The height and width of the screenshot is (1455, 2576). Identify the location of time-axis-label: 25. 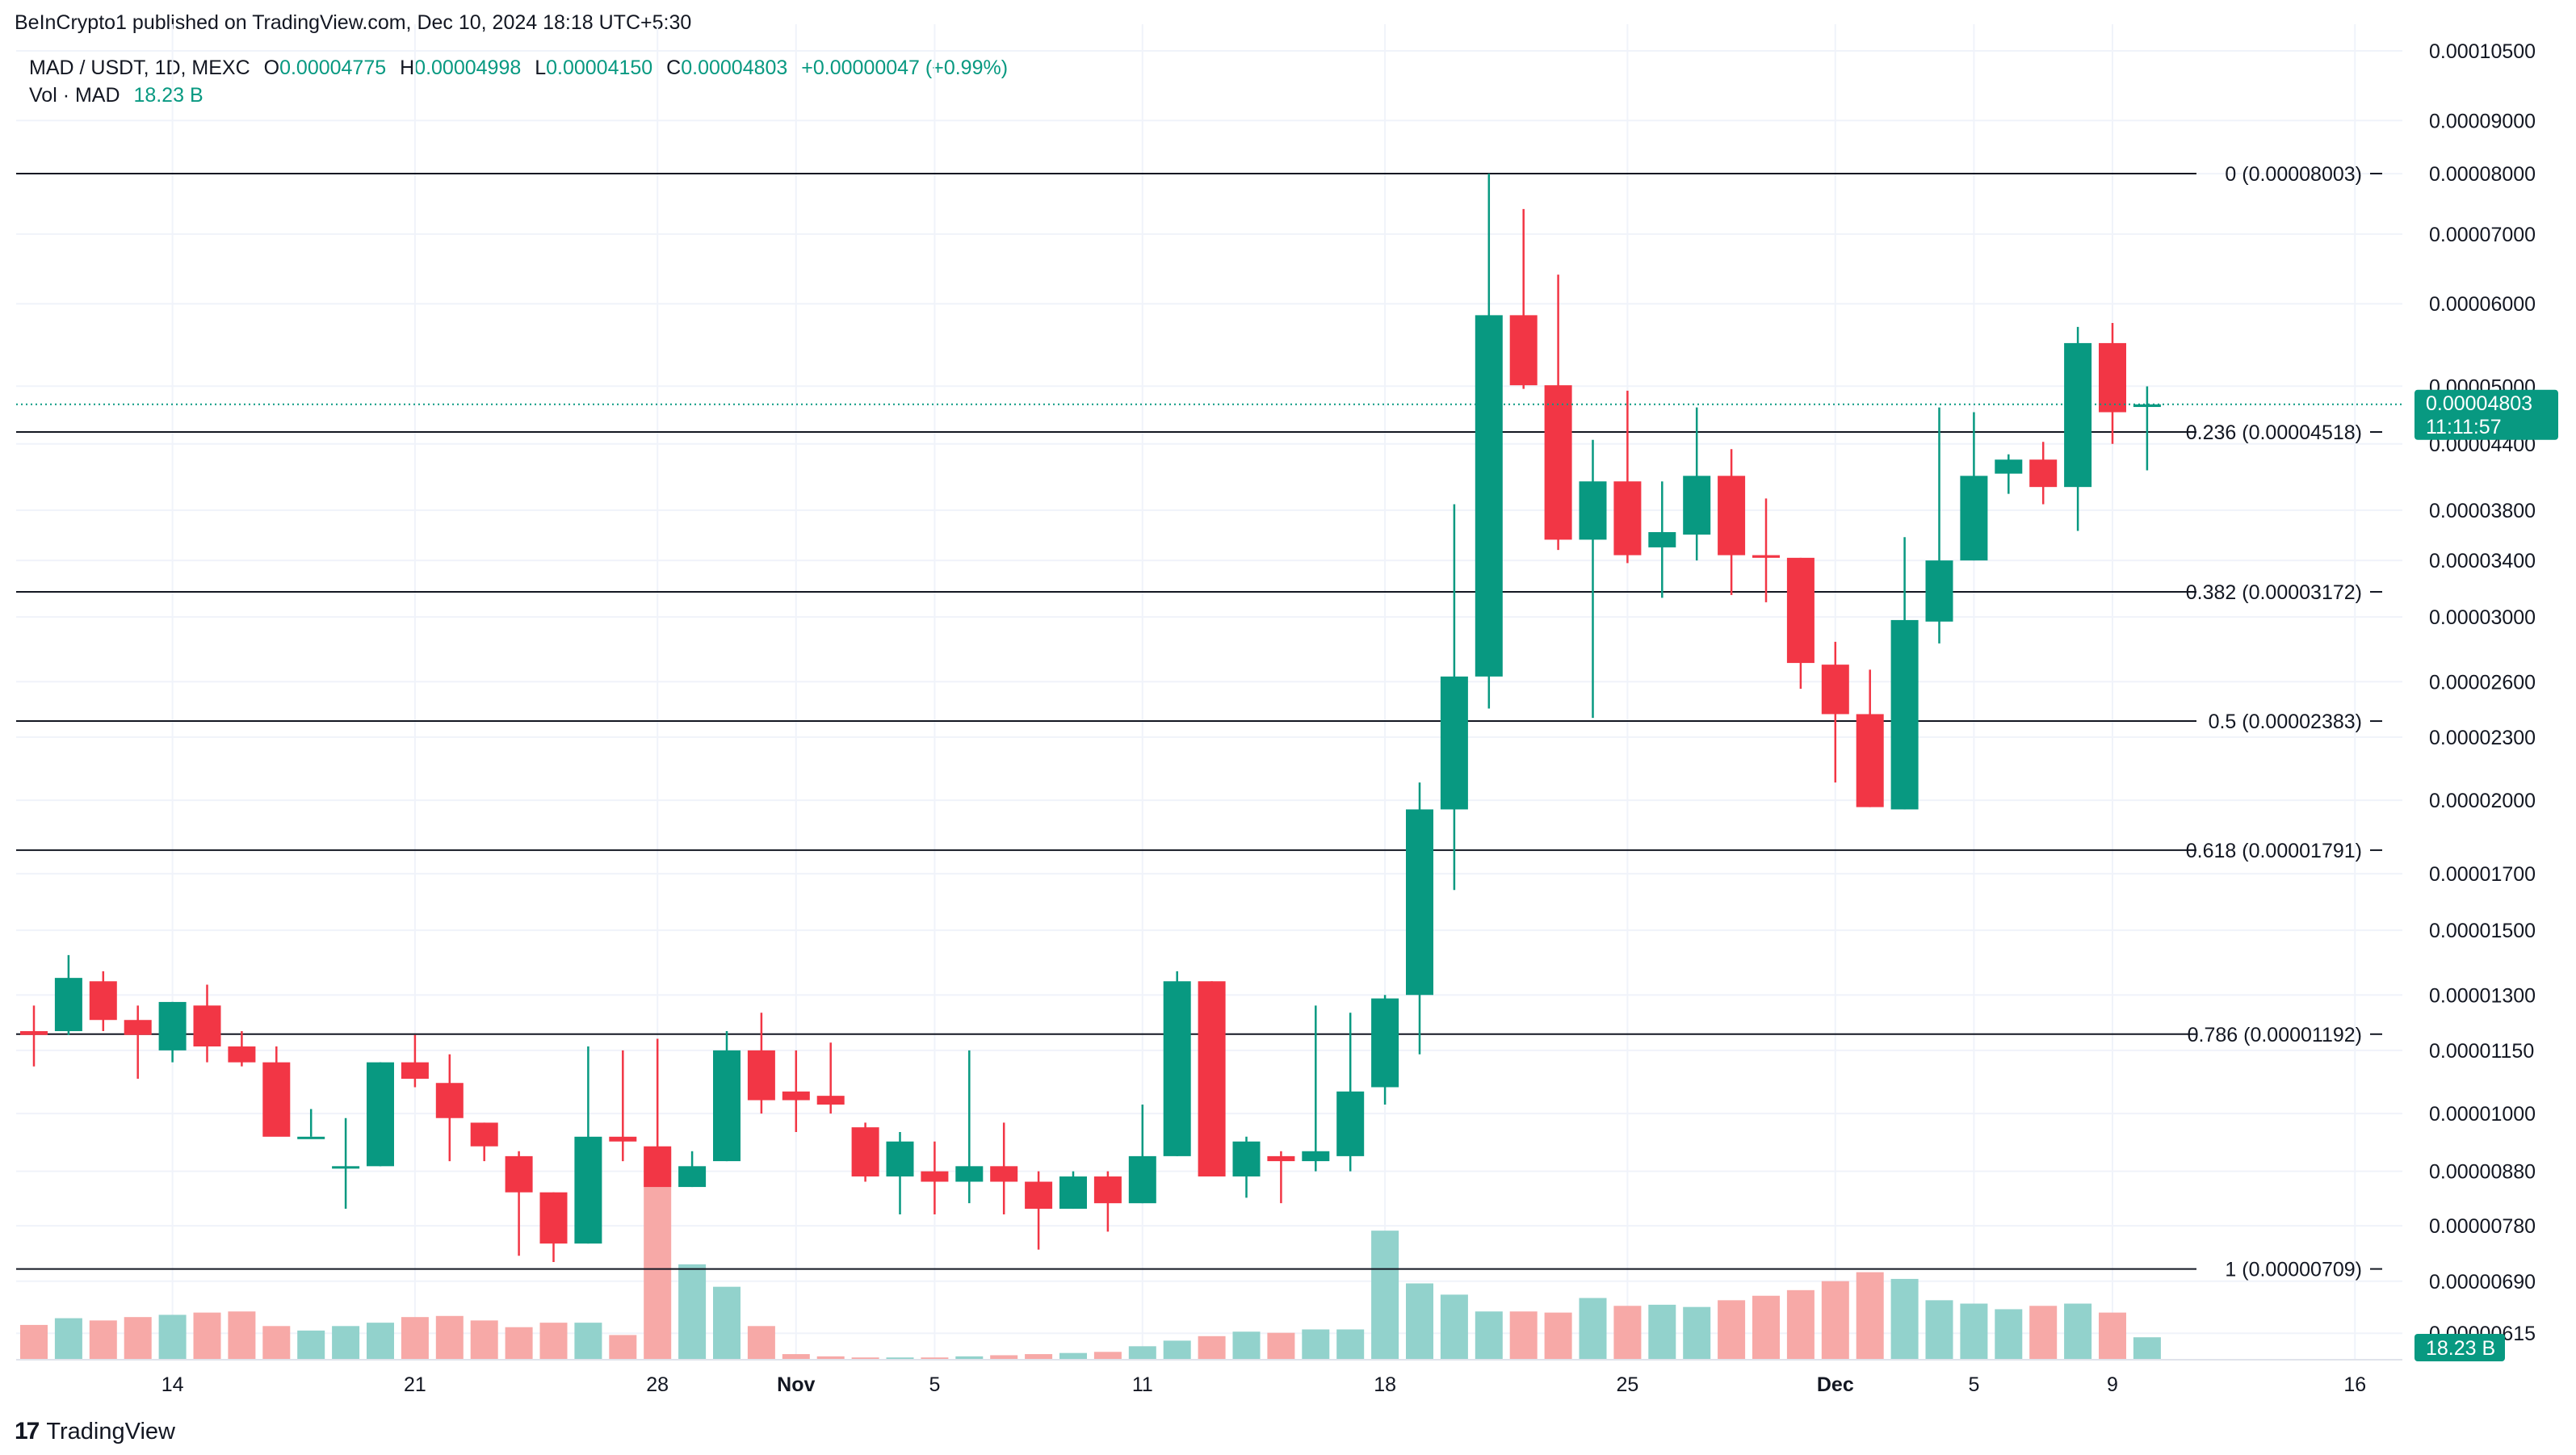
(1627, 1384).